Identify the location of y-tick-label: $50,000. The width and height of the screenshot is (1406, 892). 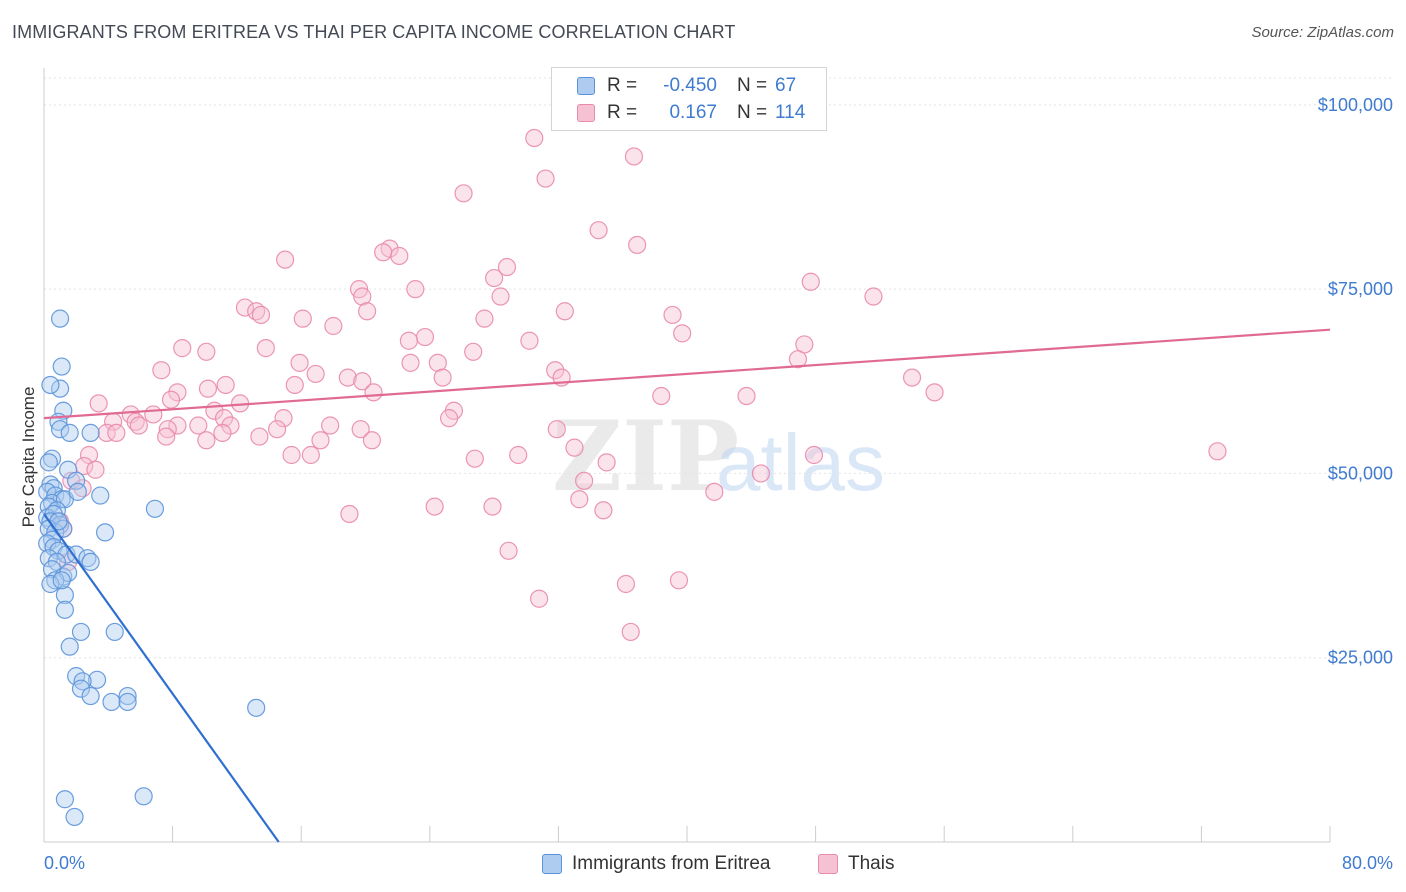
(1360, 473).